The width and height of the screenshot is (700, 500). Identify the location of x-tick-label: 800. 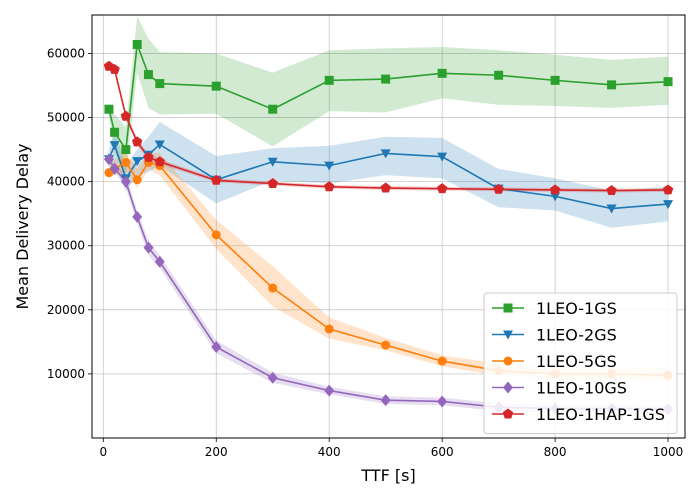
(555, 452).